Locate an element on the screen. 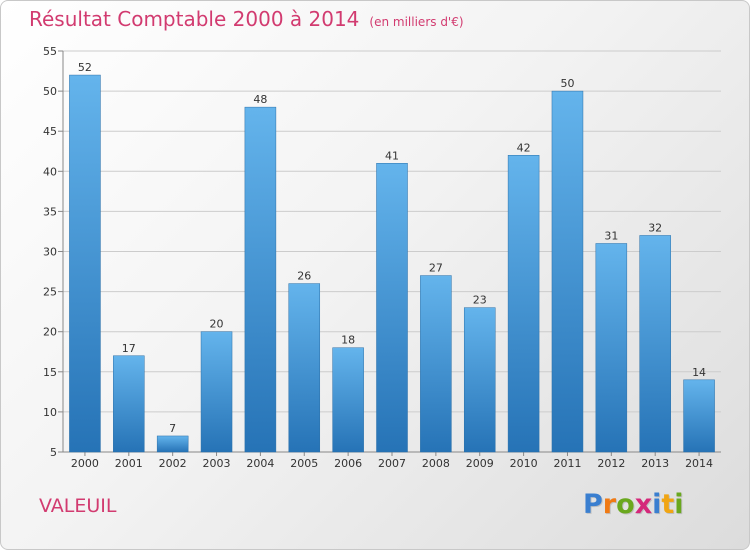 The width and height of the screenshot is (750, 550). bar-2006 is located at coordinates (348, 400).